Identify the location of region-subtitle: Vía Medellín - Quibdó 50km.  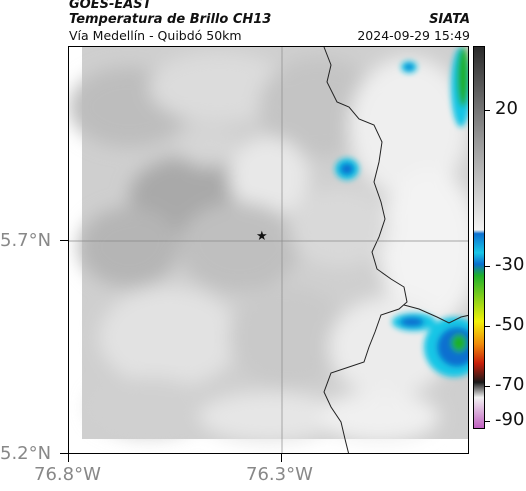
(155, 35).